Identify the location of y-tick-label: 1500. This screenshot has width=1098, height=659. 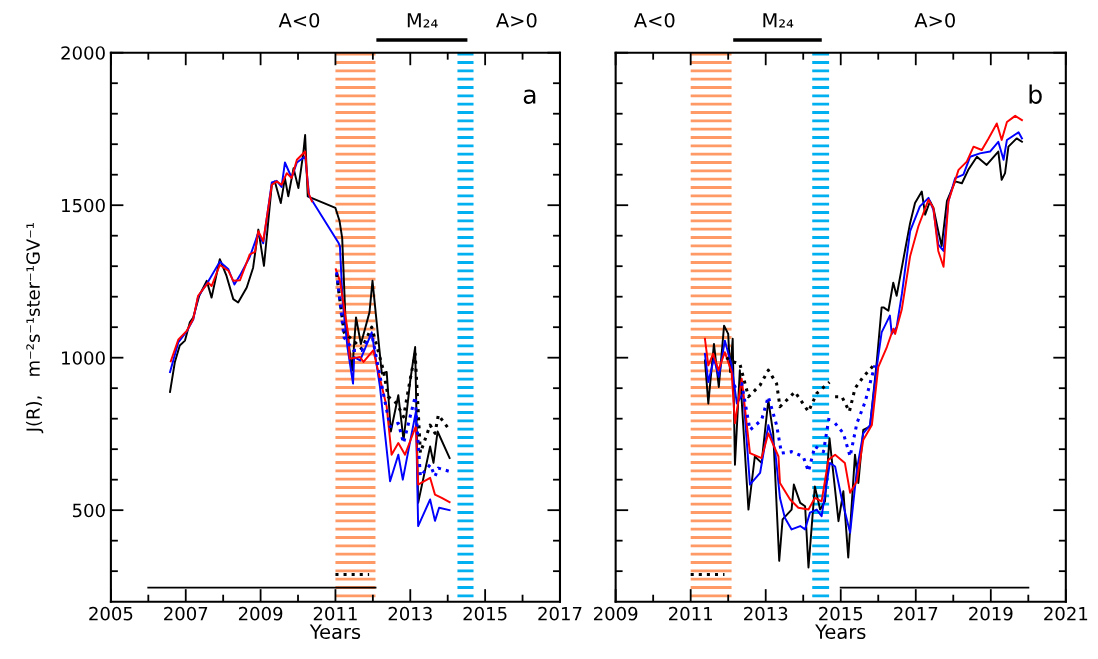
(83, 205).